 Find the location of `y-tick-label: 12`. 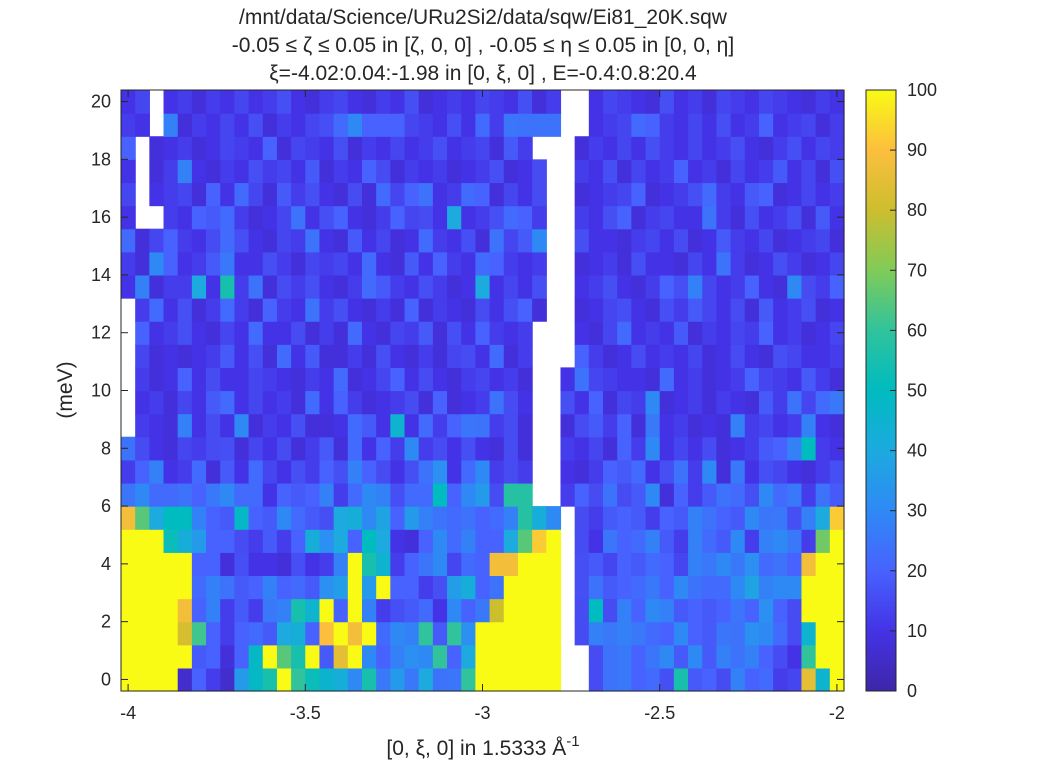

y-tick-label: 12 is located at coordinates (101, 333).